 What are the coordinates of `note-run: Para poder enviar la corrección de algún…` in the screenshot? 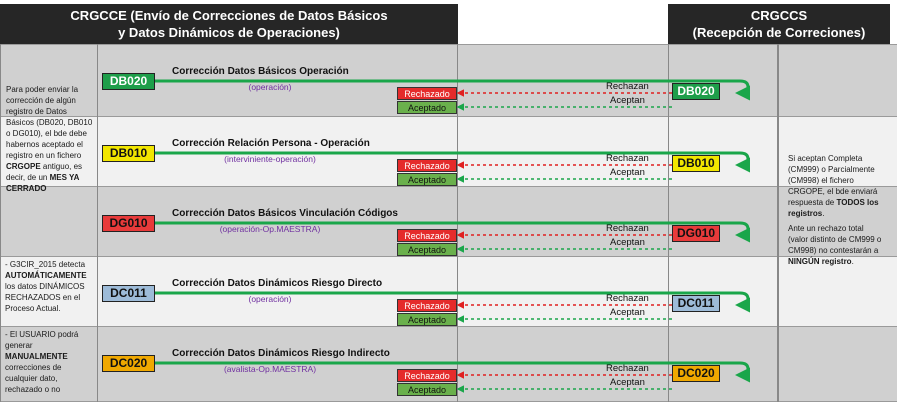 It's located at (49, 122).